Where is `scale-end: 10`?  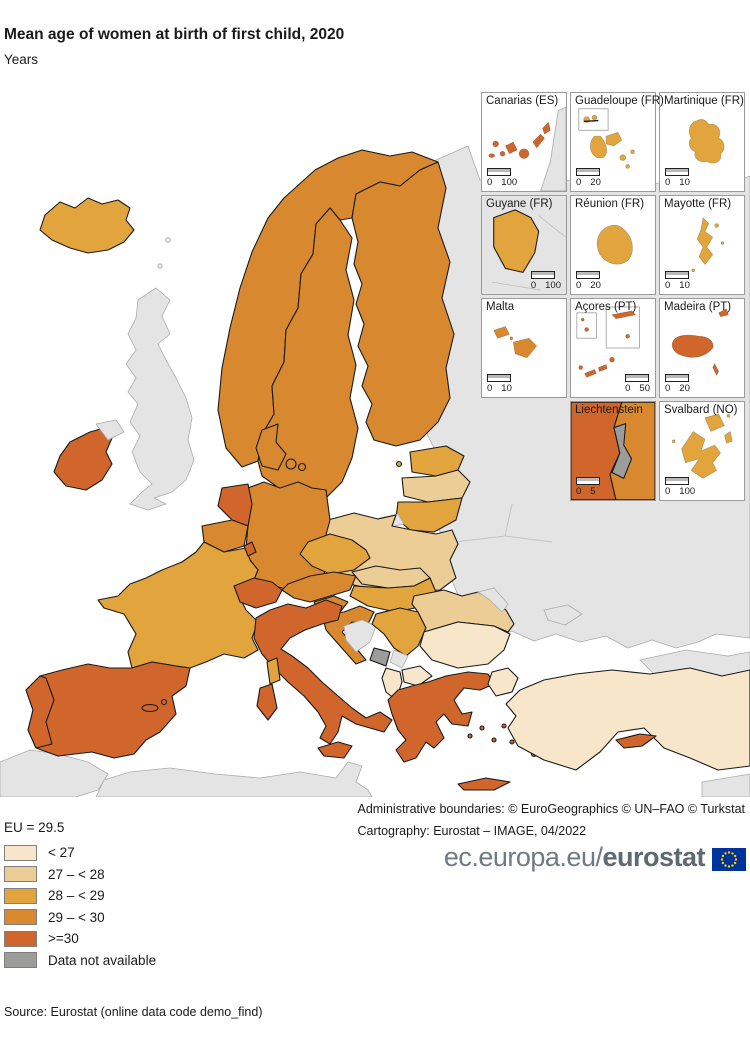 scale-end: 10 is located at coordinates (684, 182).